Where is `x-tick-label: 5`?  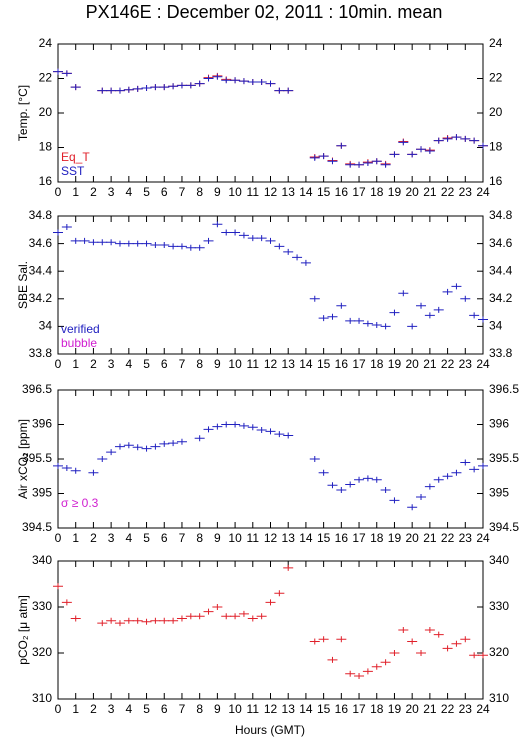 x-tick-label: 5 is located at coordinates (146, 364).